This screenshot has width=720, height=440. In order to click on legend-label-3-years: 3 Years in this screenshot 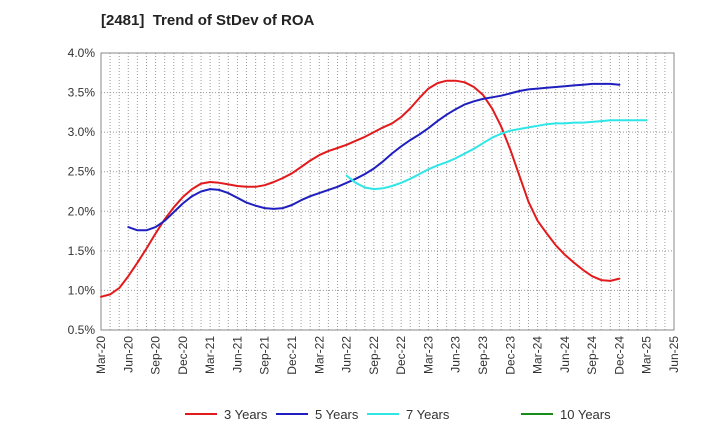, I will do `click(246, 414)`.